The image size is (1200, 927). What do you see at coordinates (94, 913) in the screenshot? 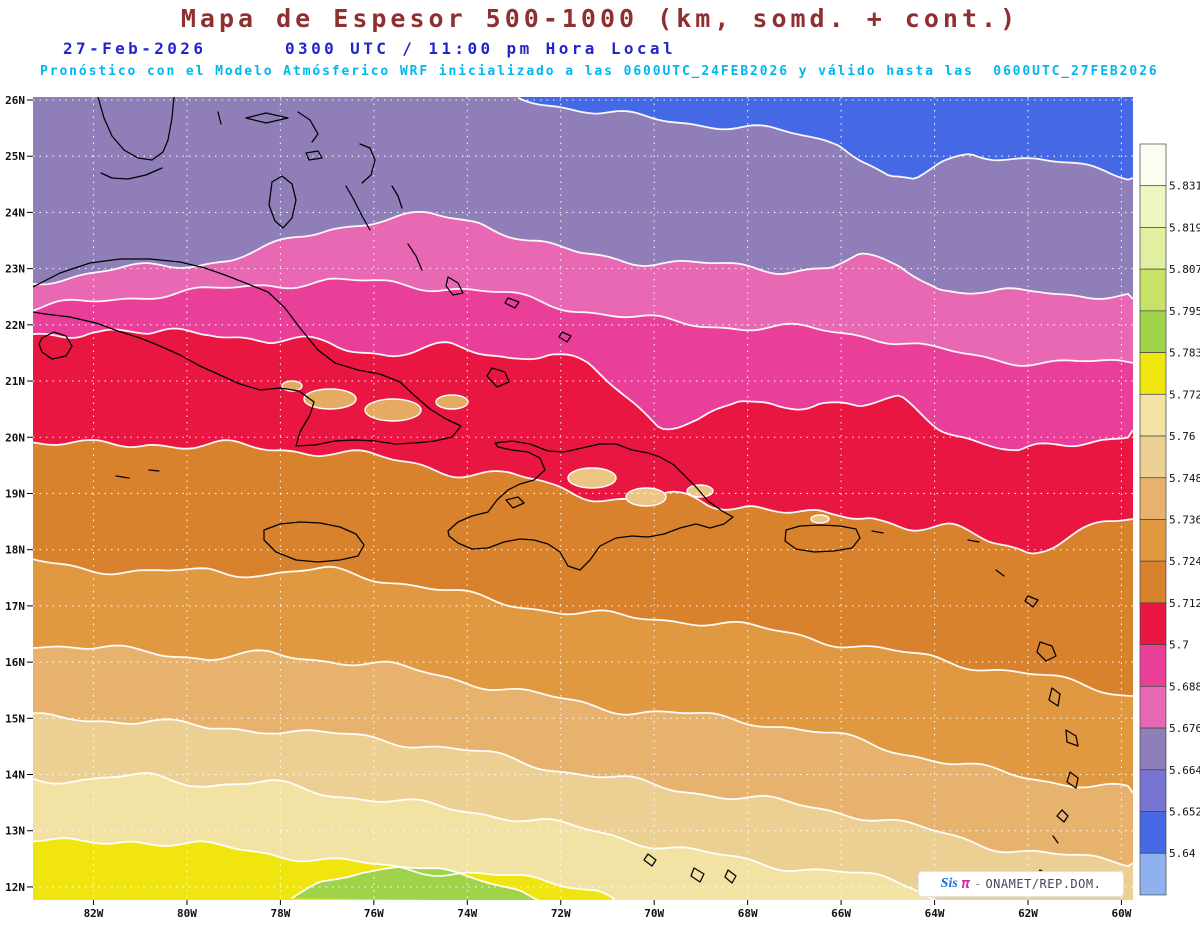
I see `lon-label-82W: 82W` at bounding box center [94, 913].